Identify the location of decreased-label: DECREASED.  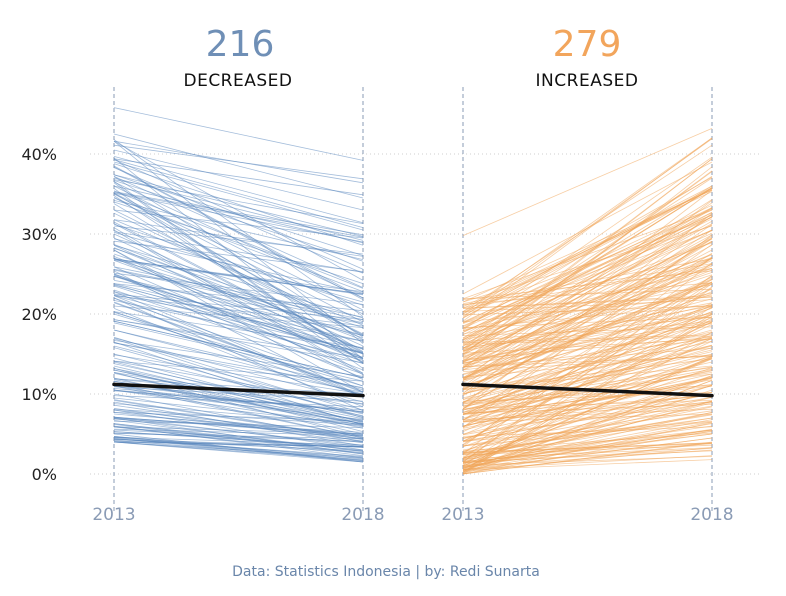
(237, 81).